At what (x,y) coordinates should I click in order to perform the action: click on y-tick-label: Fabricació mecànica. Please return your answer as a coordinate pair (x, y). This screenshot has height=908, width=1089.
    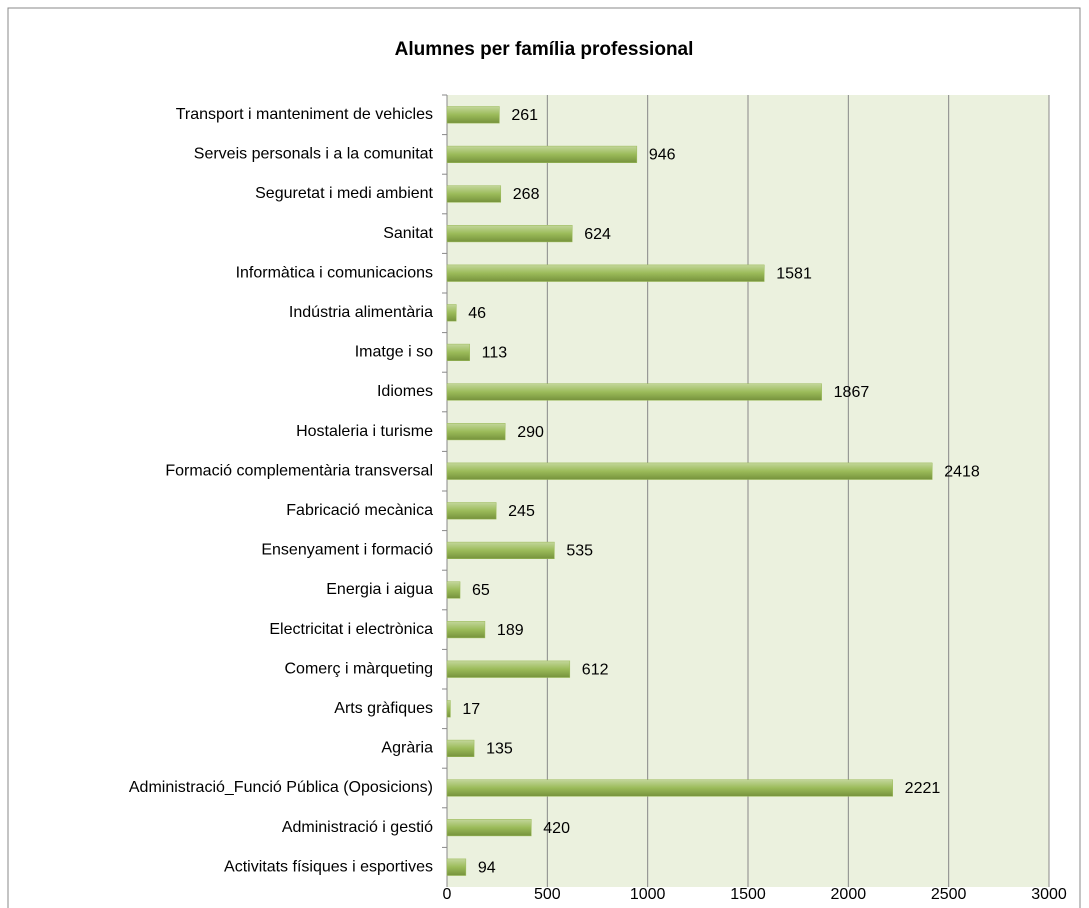
    Looking at the image, I should click on (359, 510).